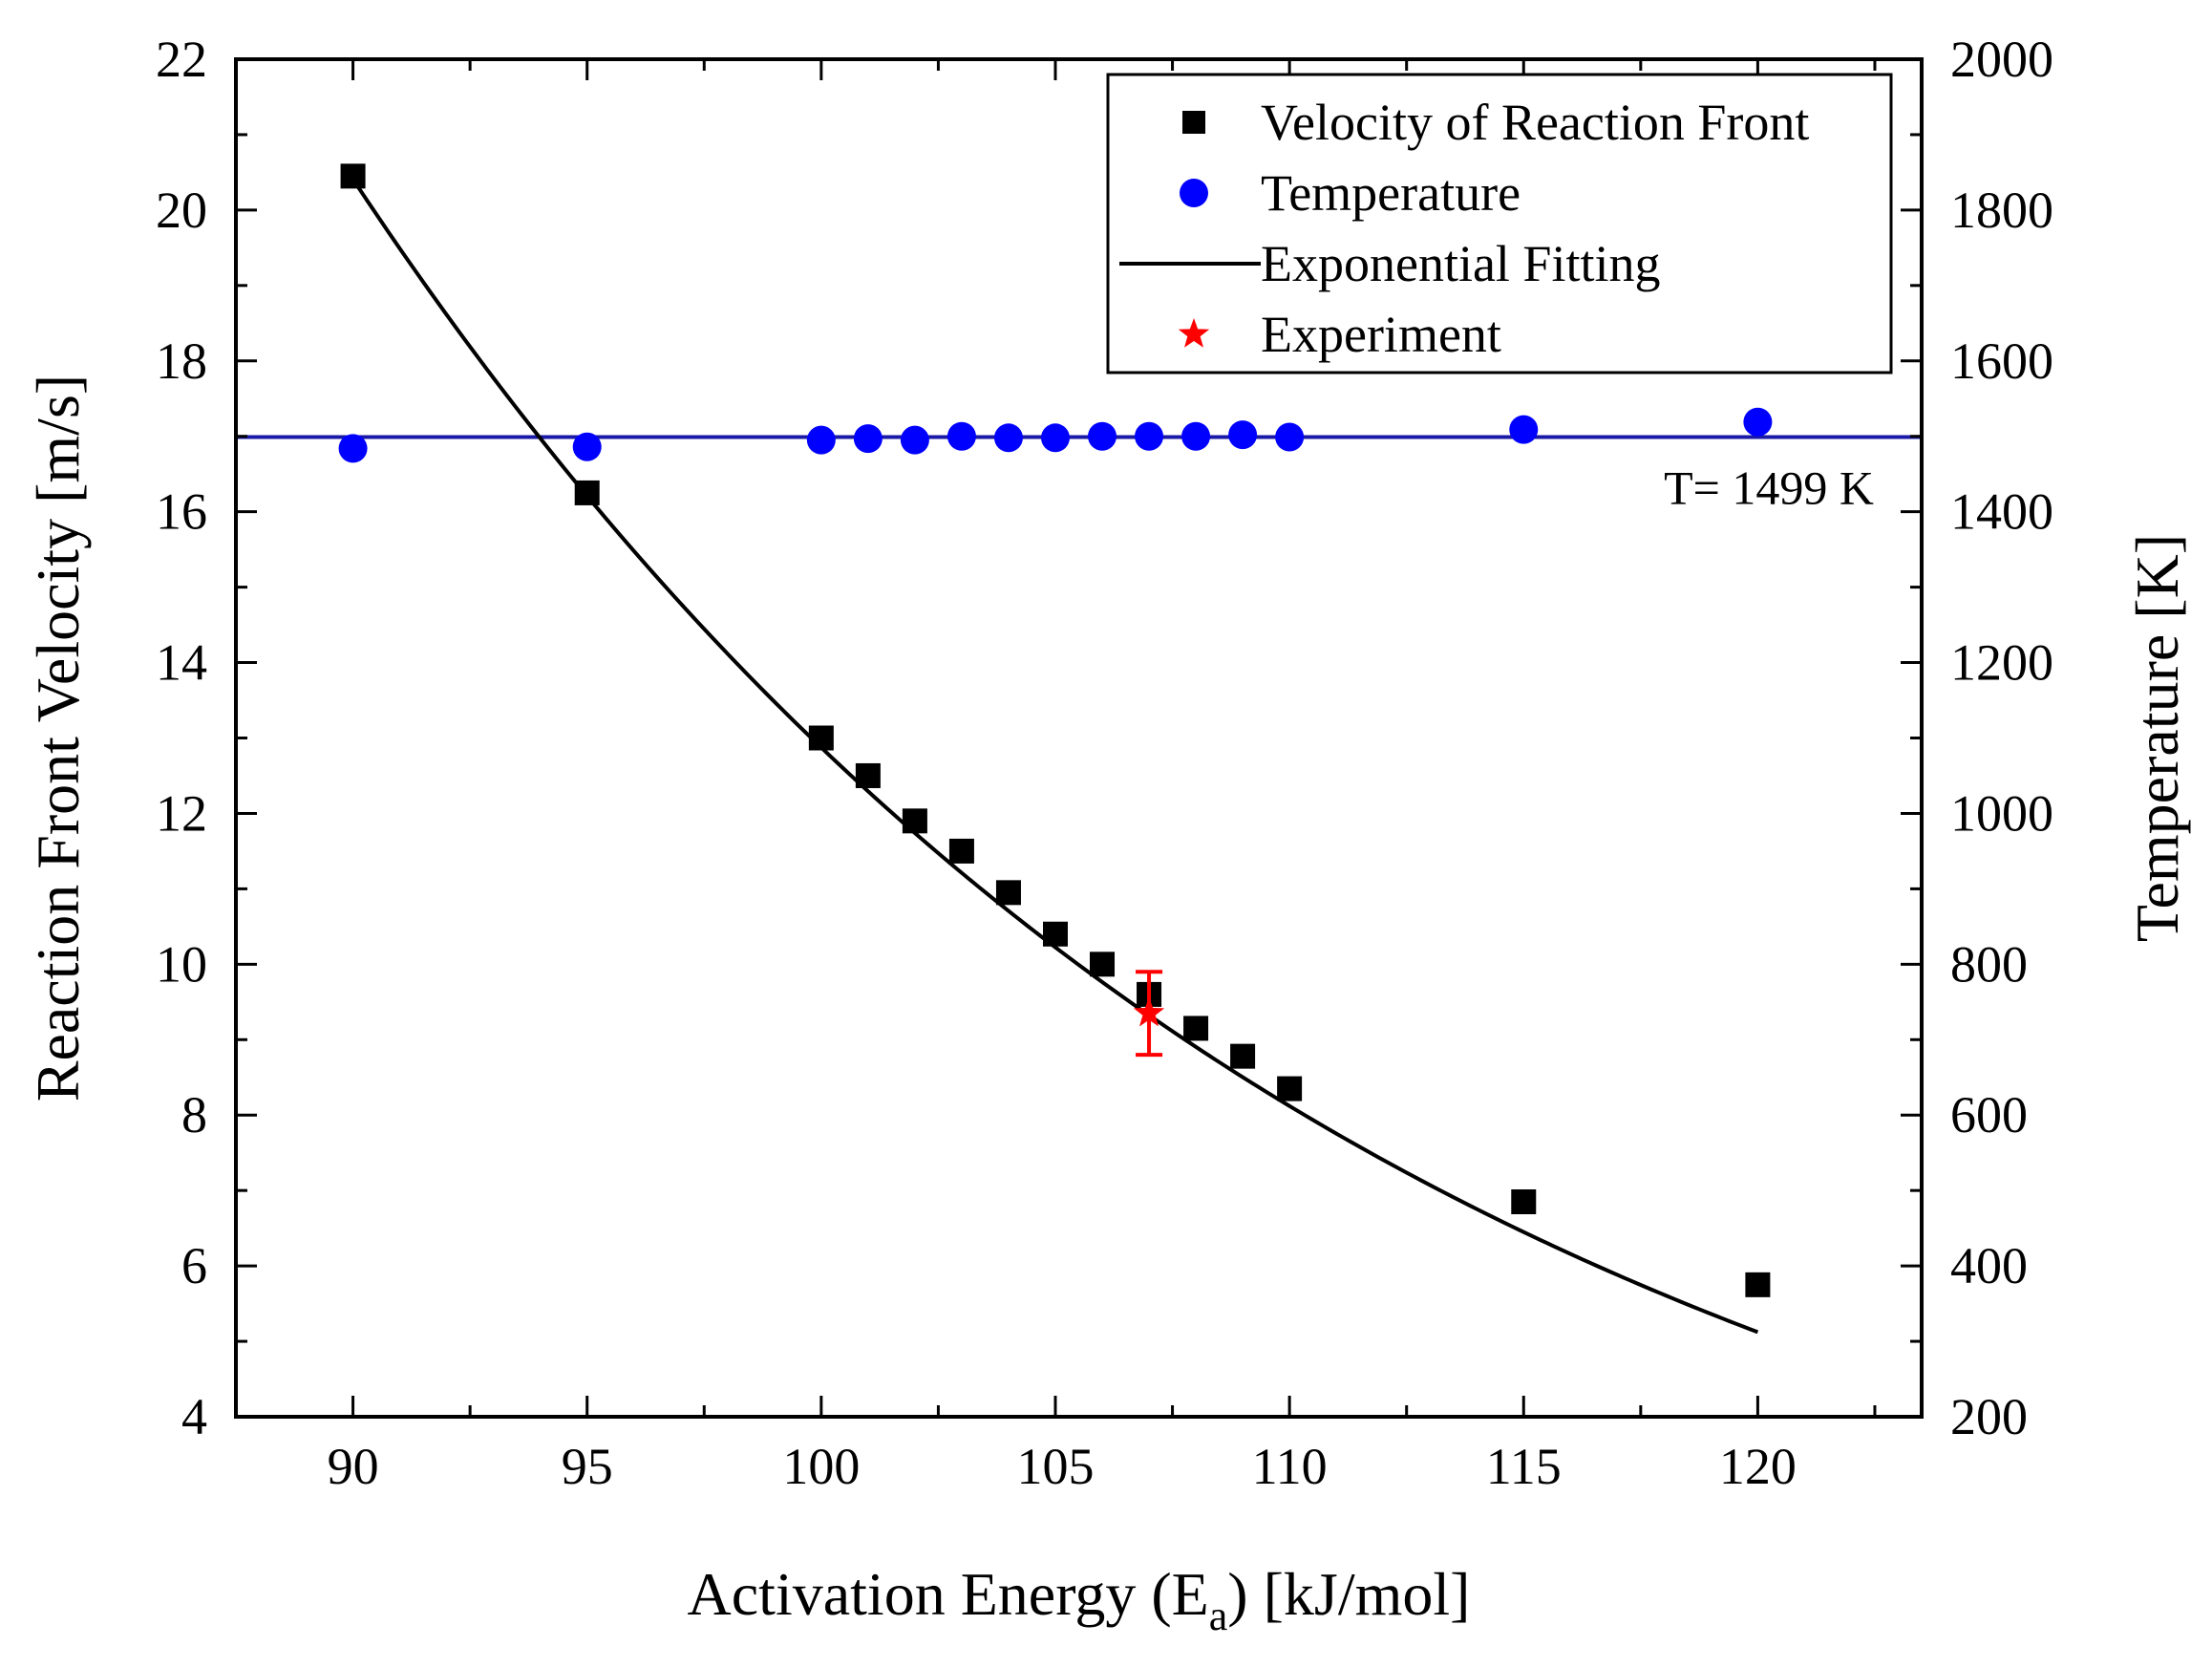 The image size is (2212, 1668). I want to click on y-tick-label: 6, so click(194, 1265).